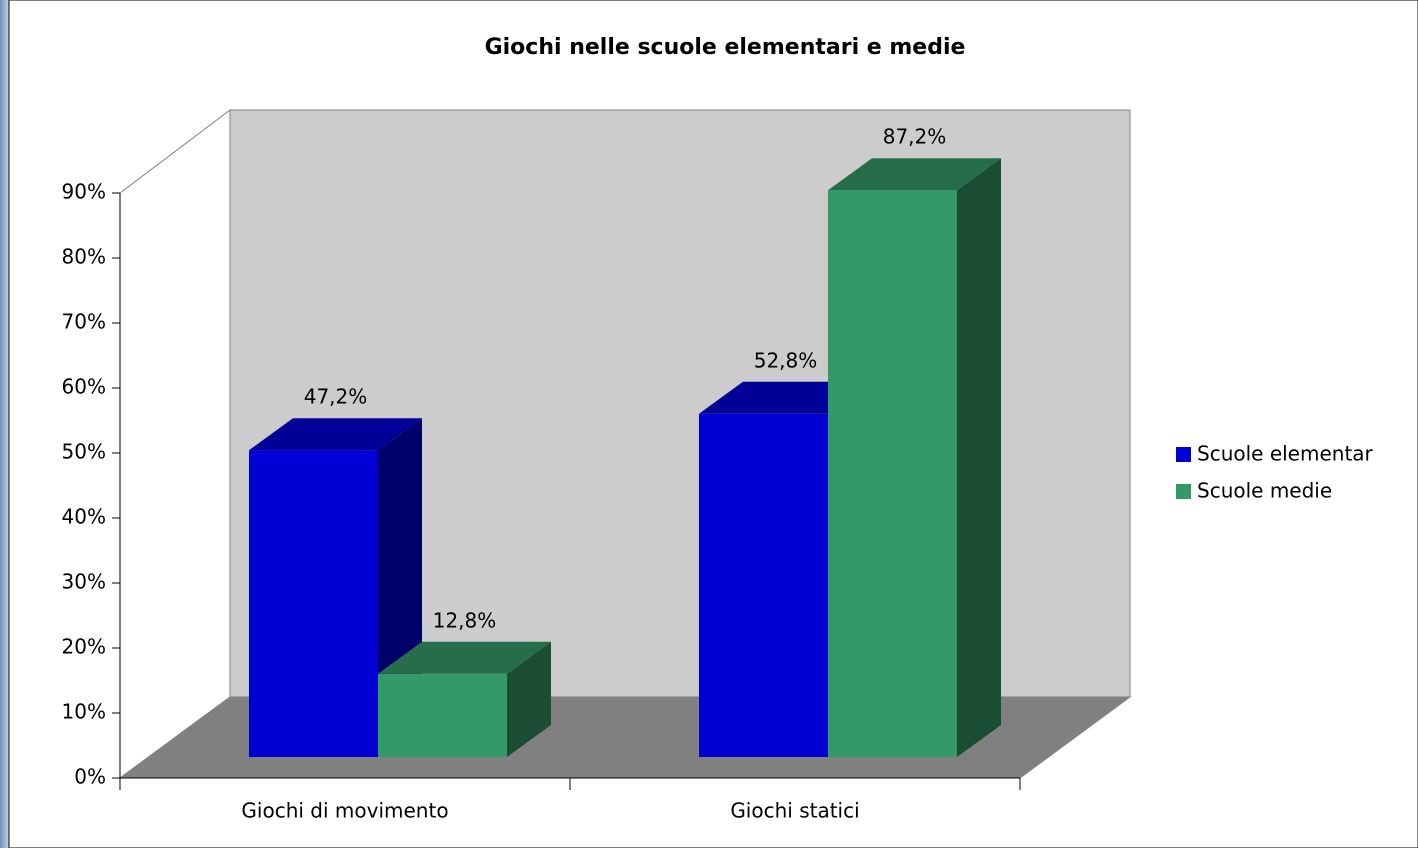 This screenshot has width=1418, height=848. I want to click on legend-label: Scuole elementar, so click(1285, 454).